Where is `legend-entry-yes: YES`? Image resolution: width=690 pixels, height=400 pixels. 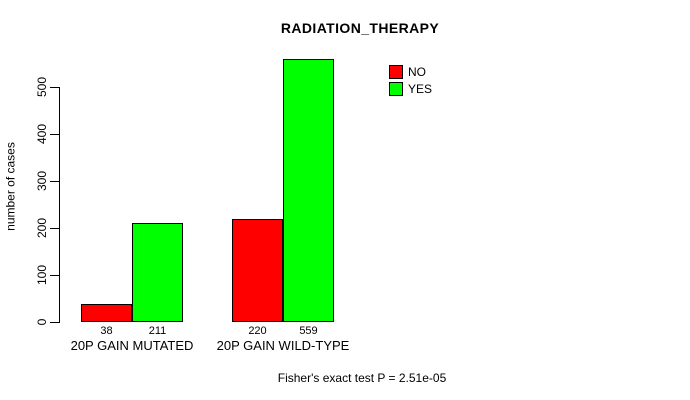 legend-entry-yes: YES is located at coordinates (410, 88).